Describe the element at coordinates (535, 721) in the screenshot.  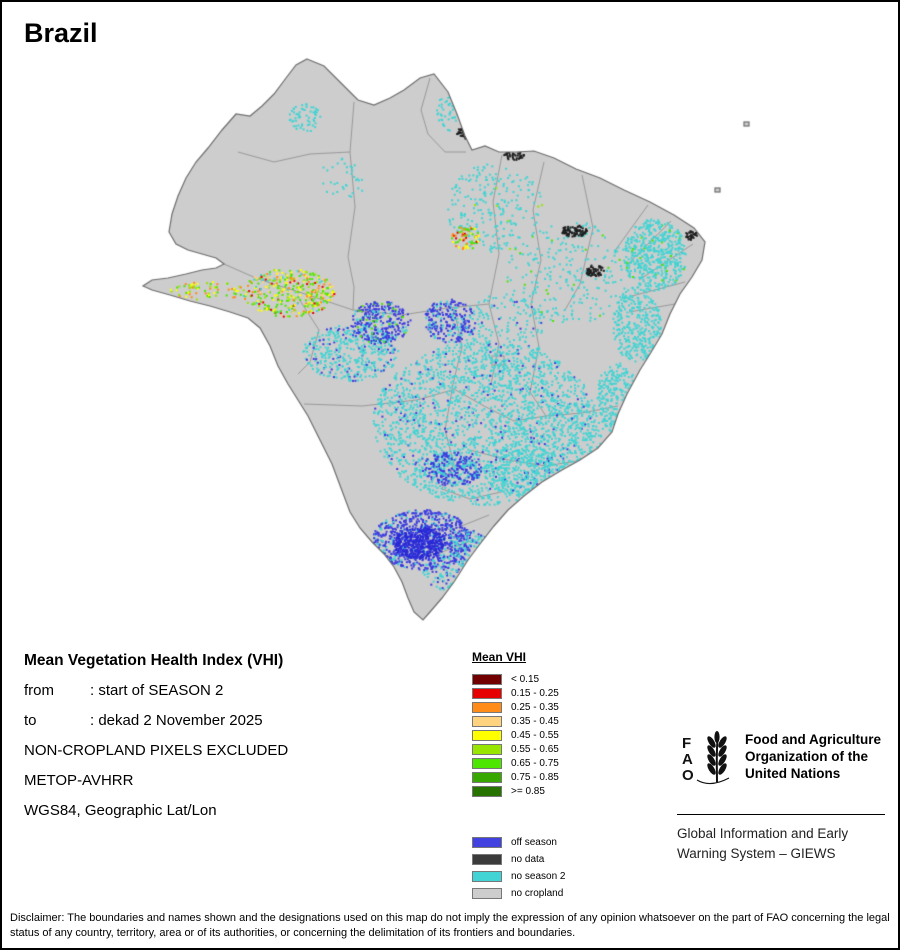
I see `legend-label: 0.35 - 0.45` at that location.